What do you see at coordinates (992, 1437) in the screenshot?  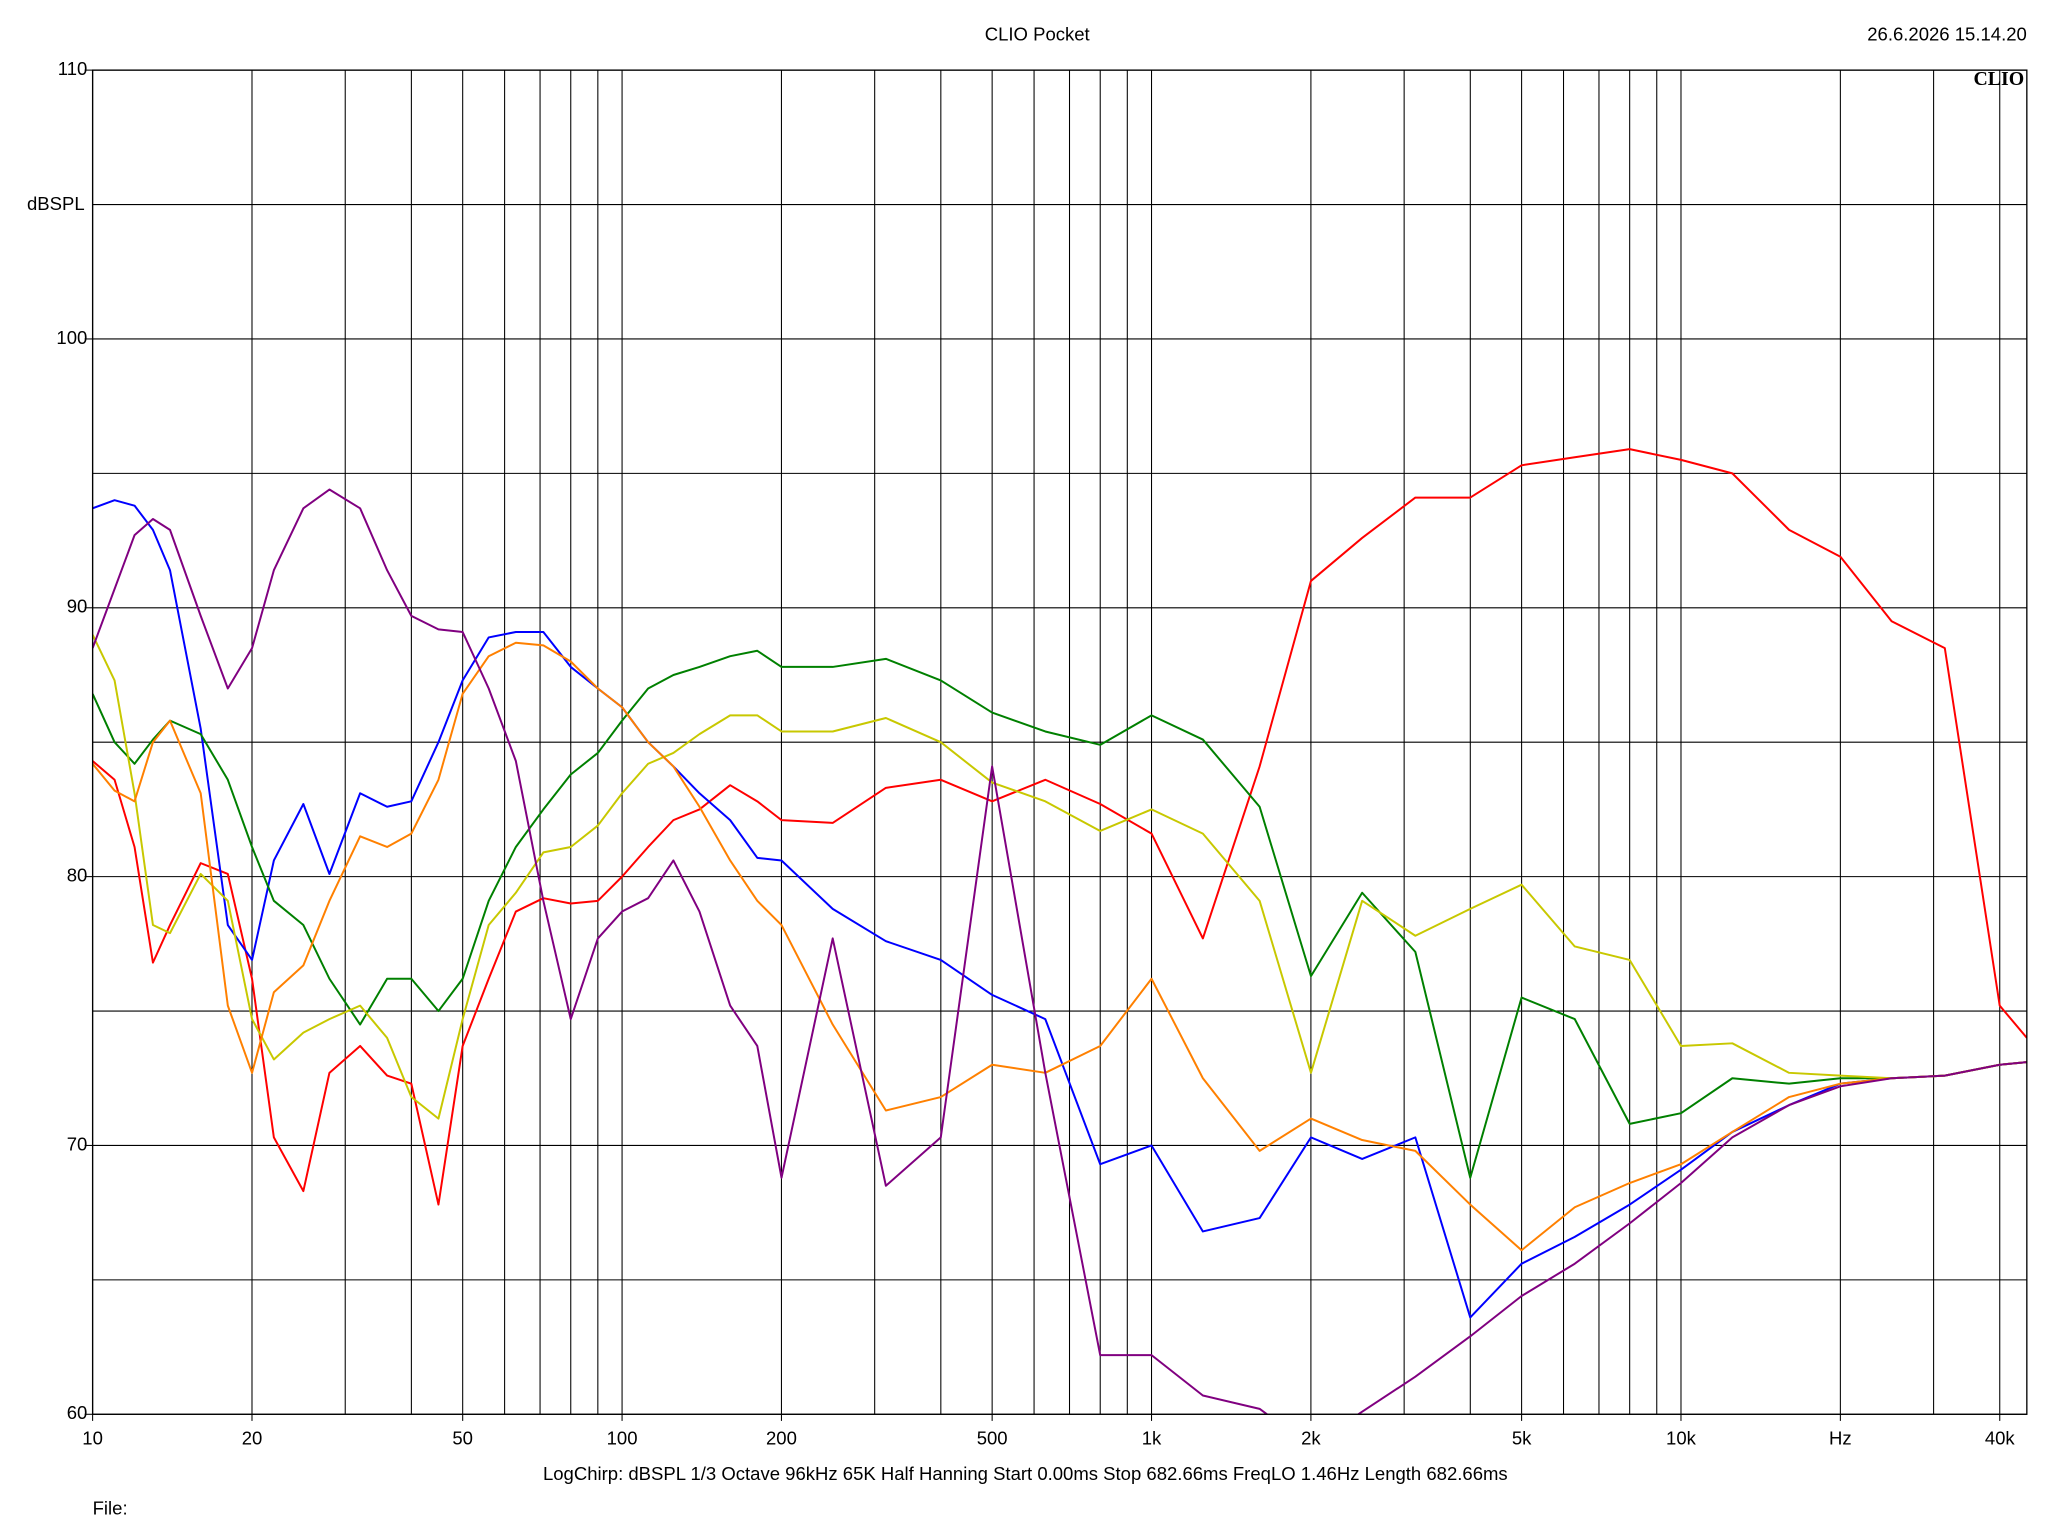 I see `x-tick-label: 500` at bounding box center [992, 1437].